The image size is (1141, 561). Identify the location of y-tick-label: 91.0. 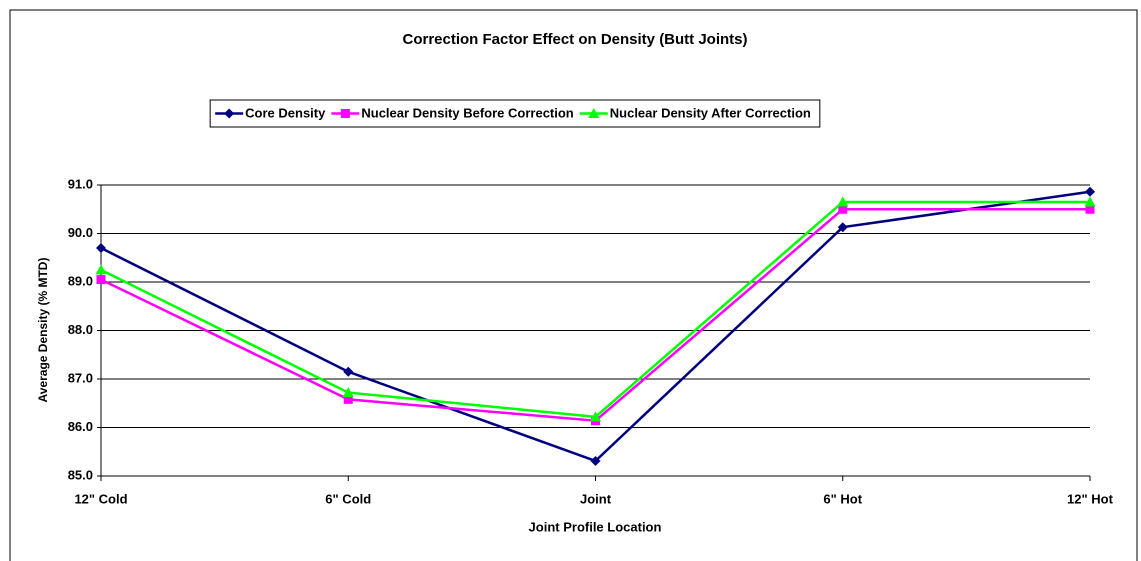
(80, 183).